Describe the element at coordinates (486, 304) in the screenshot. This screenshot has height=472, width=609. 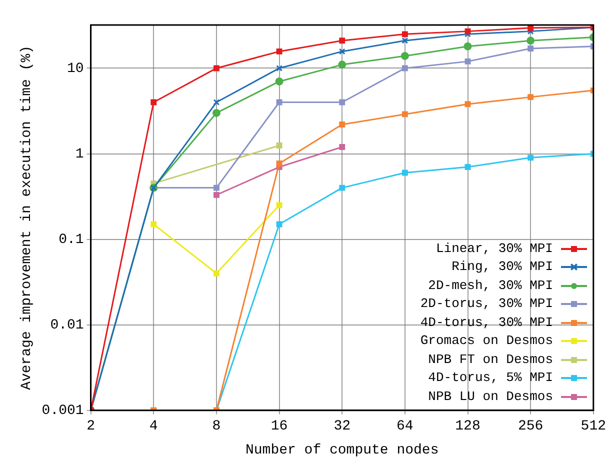
I see `legend-label: 2D-torus, 30% MPI` at that location.